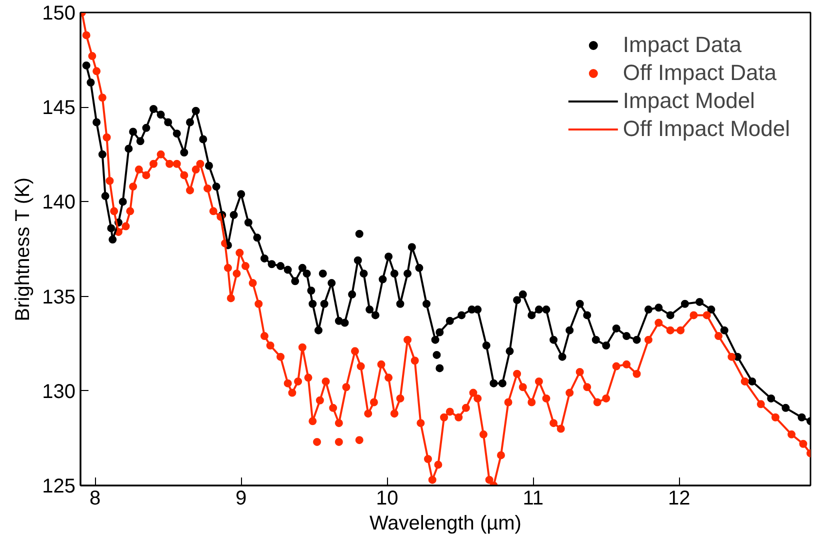 Image resolution: width=820 pixels, height=545 pixels. What do you see at coordinates (95, 499) in the screenshot?
I see `x-tick-label: 8` at bounding box center [95, 499].